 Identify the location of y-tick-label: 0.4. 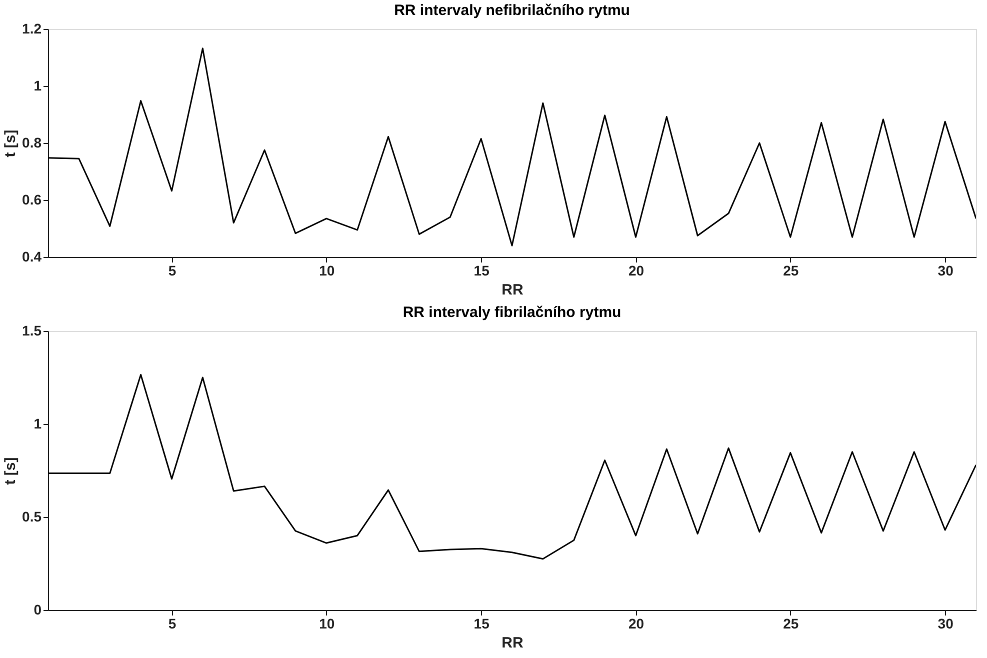
(32, 256).